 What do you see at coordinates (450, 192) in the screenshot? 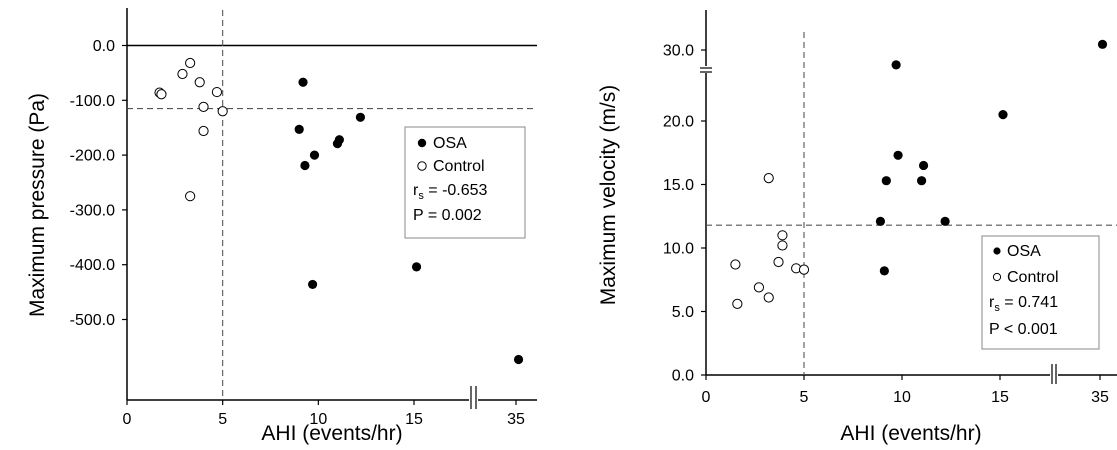
I see `legend-correlation: rs = -0.653` at bounding box center [450, 192].